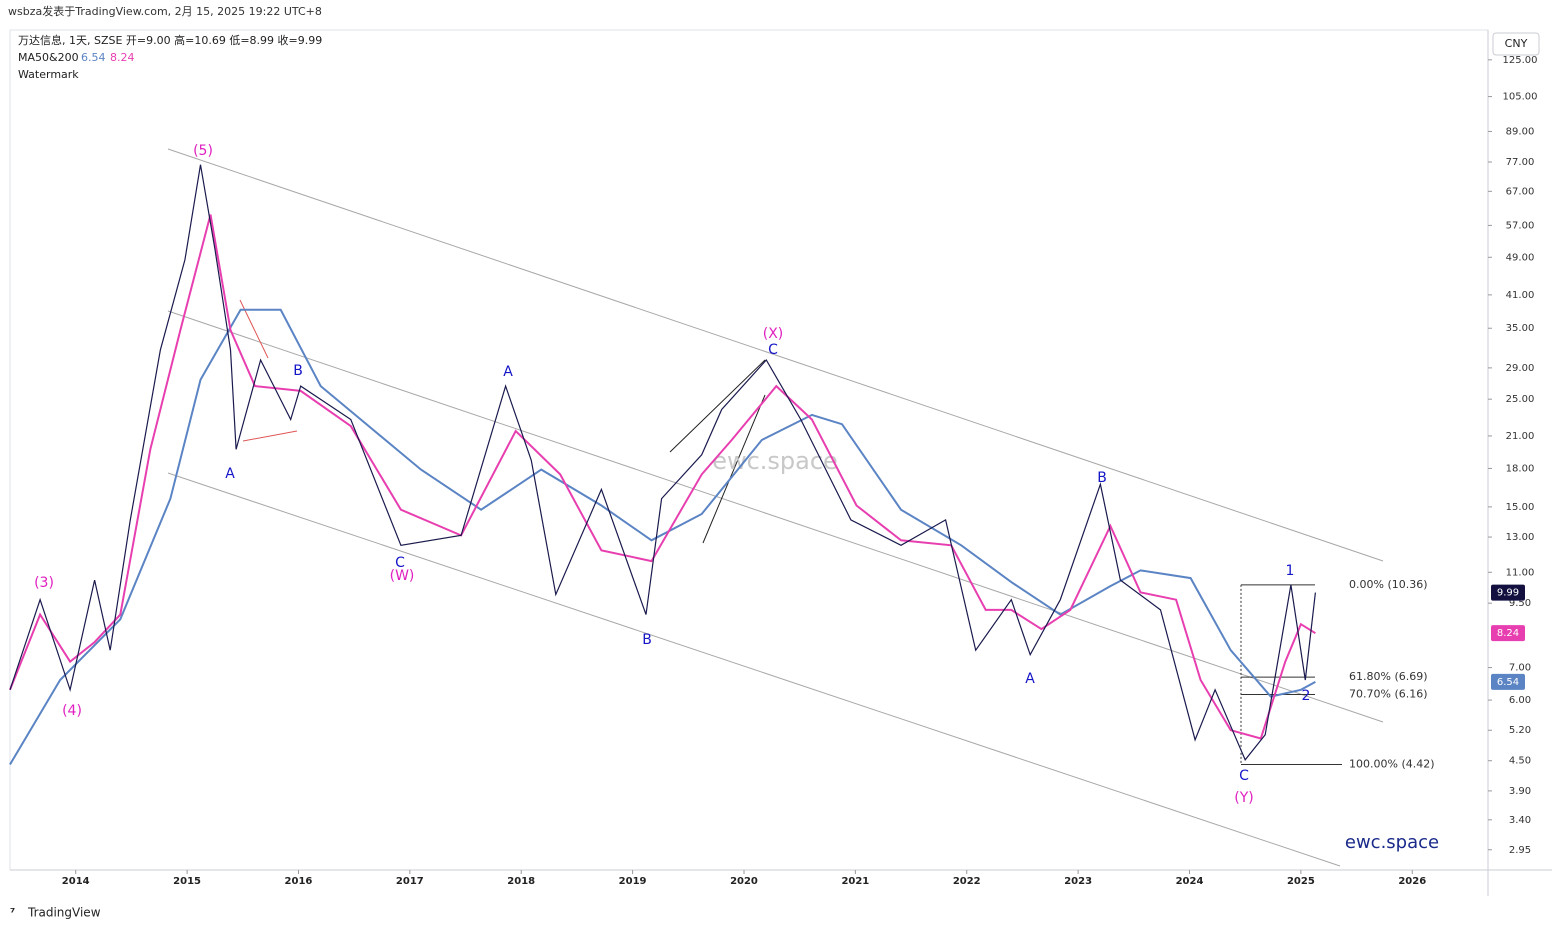 Image resolution: width=1552 pixels, height=935 pixels. Describe the element at coordinates (12, 913) in the screenshot. I see `footer-logo: ⁷` at that location.